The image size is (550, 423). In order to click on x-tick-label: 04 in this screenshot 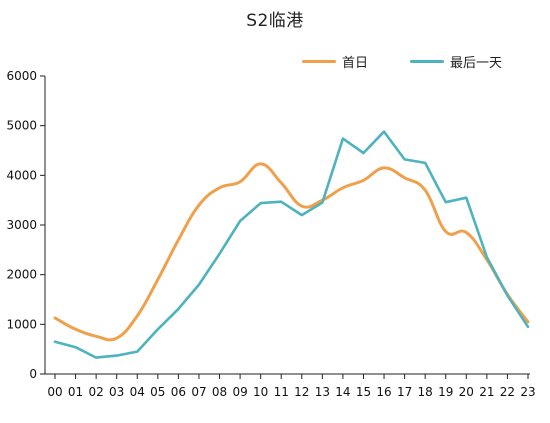, I will do `click(137, 392)`.